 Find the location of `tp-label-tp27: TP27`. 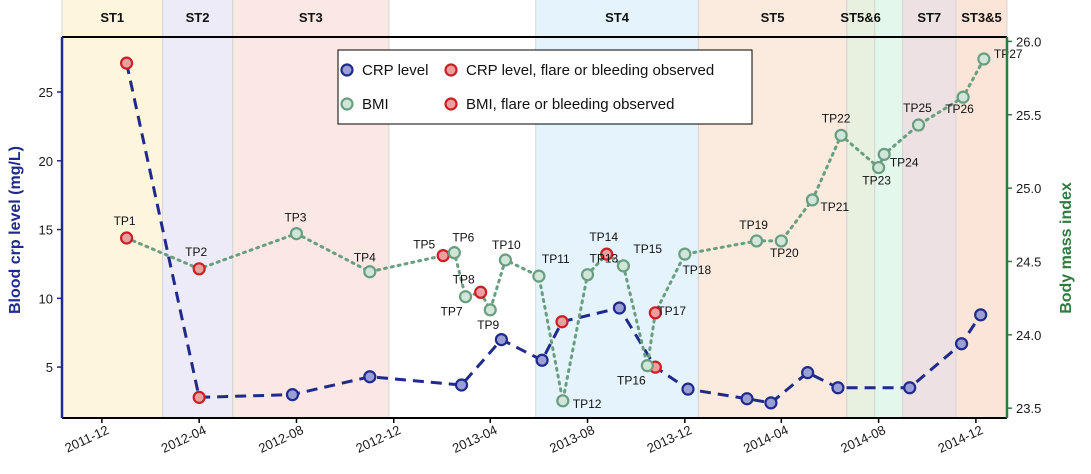

tp-label-tp27: TP27 is located at coordinates (1008, 54).